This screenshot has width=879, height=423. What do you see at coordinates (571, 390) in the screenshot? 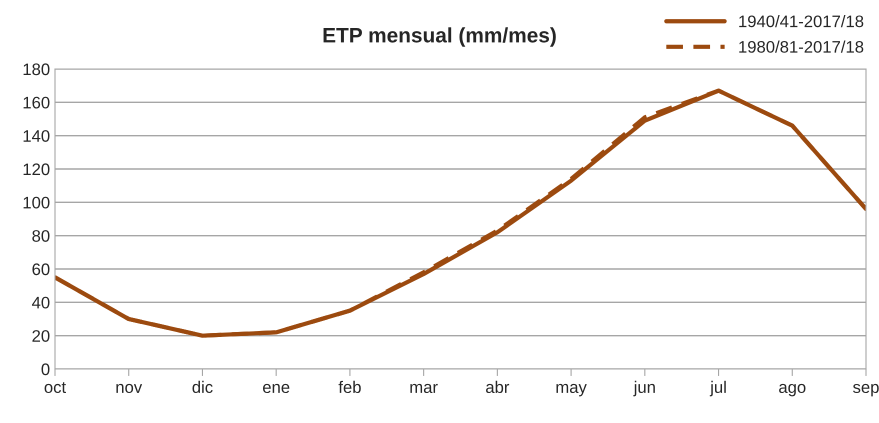
I see `x-tick-label: may` at bounding box center [571, 390].